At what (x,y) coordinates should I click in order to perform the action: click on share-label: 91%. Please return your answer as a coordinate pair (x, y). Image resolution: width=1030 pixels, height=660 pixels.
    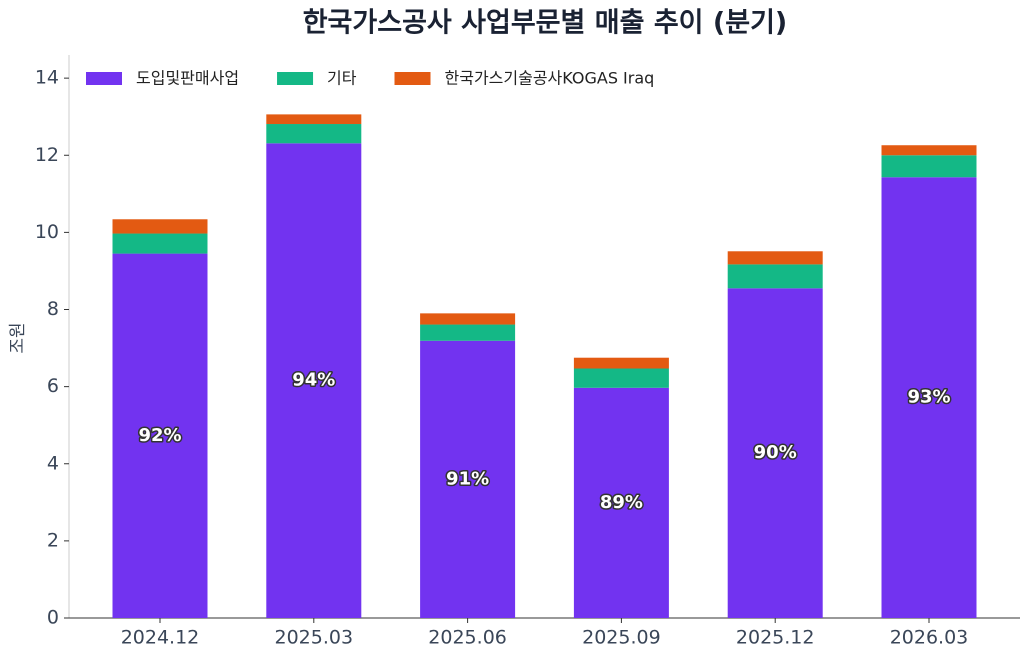
    Looking at the image, I should click on (467, 478).